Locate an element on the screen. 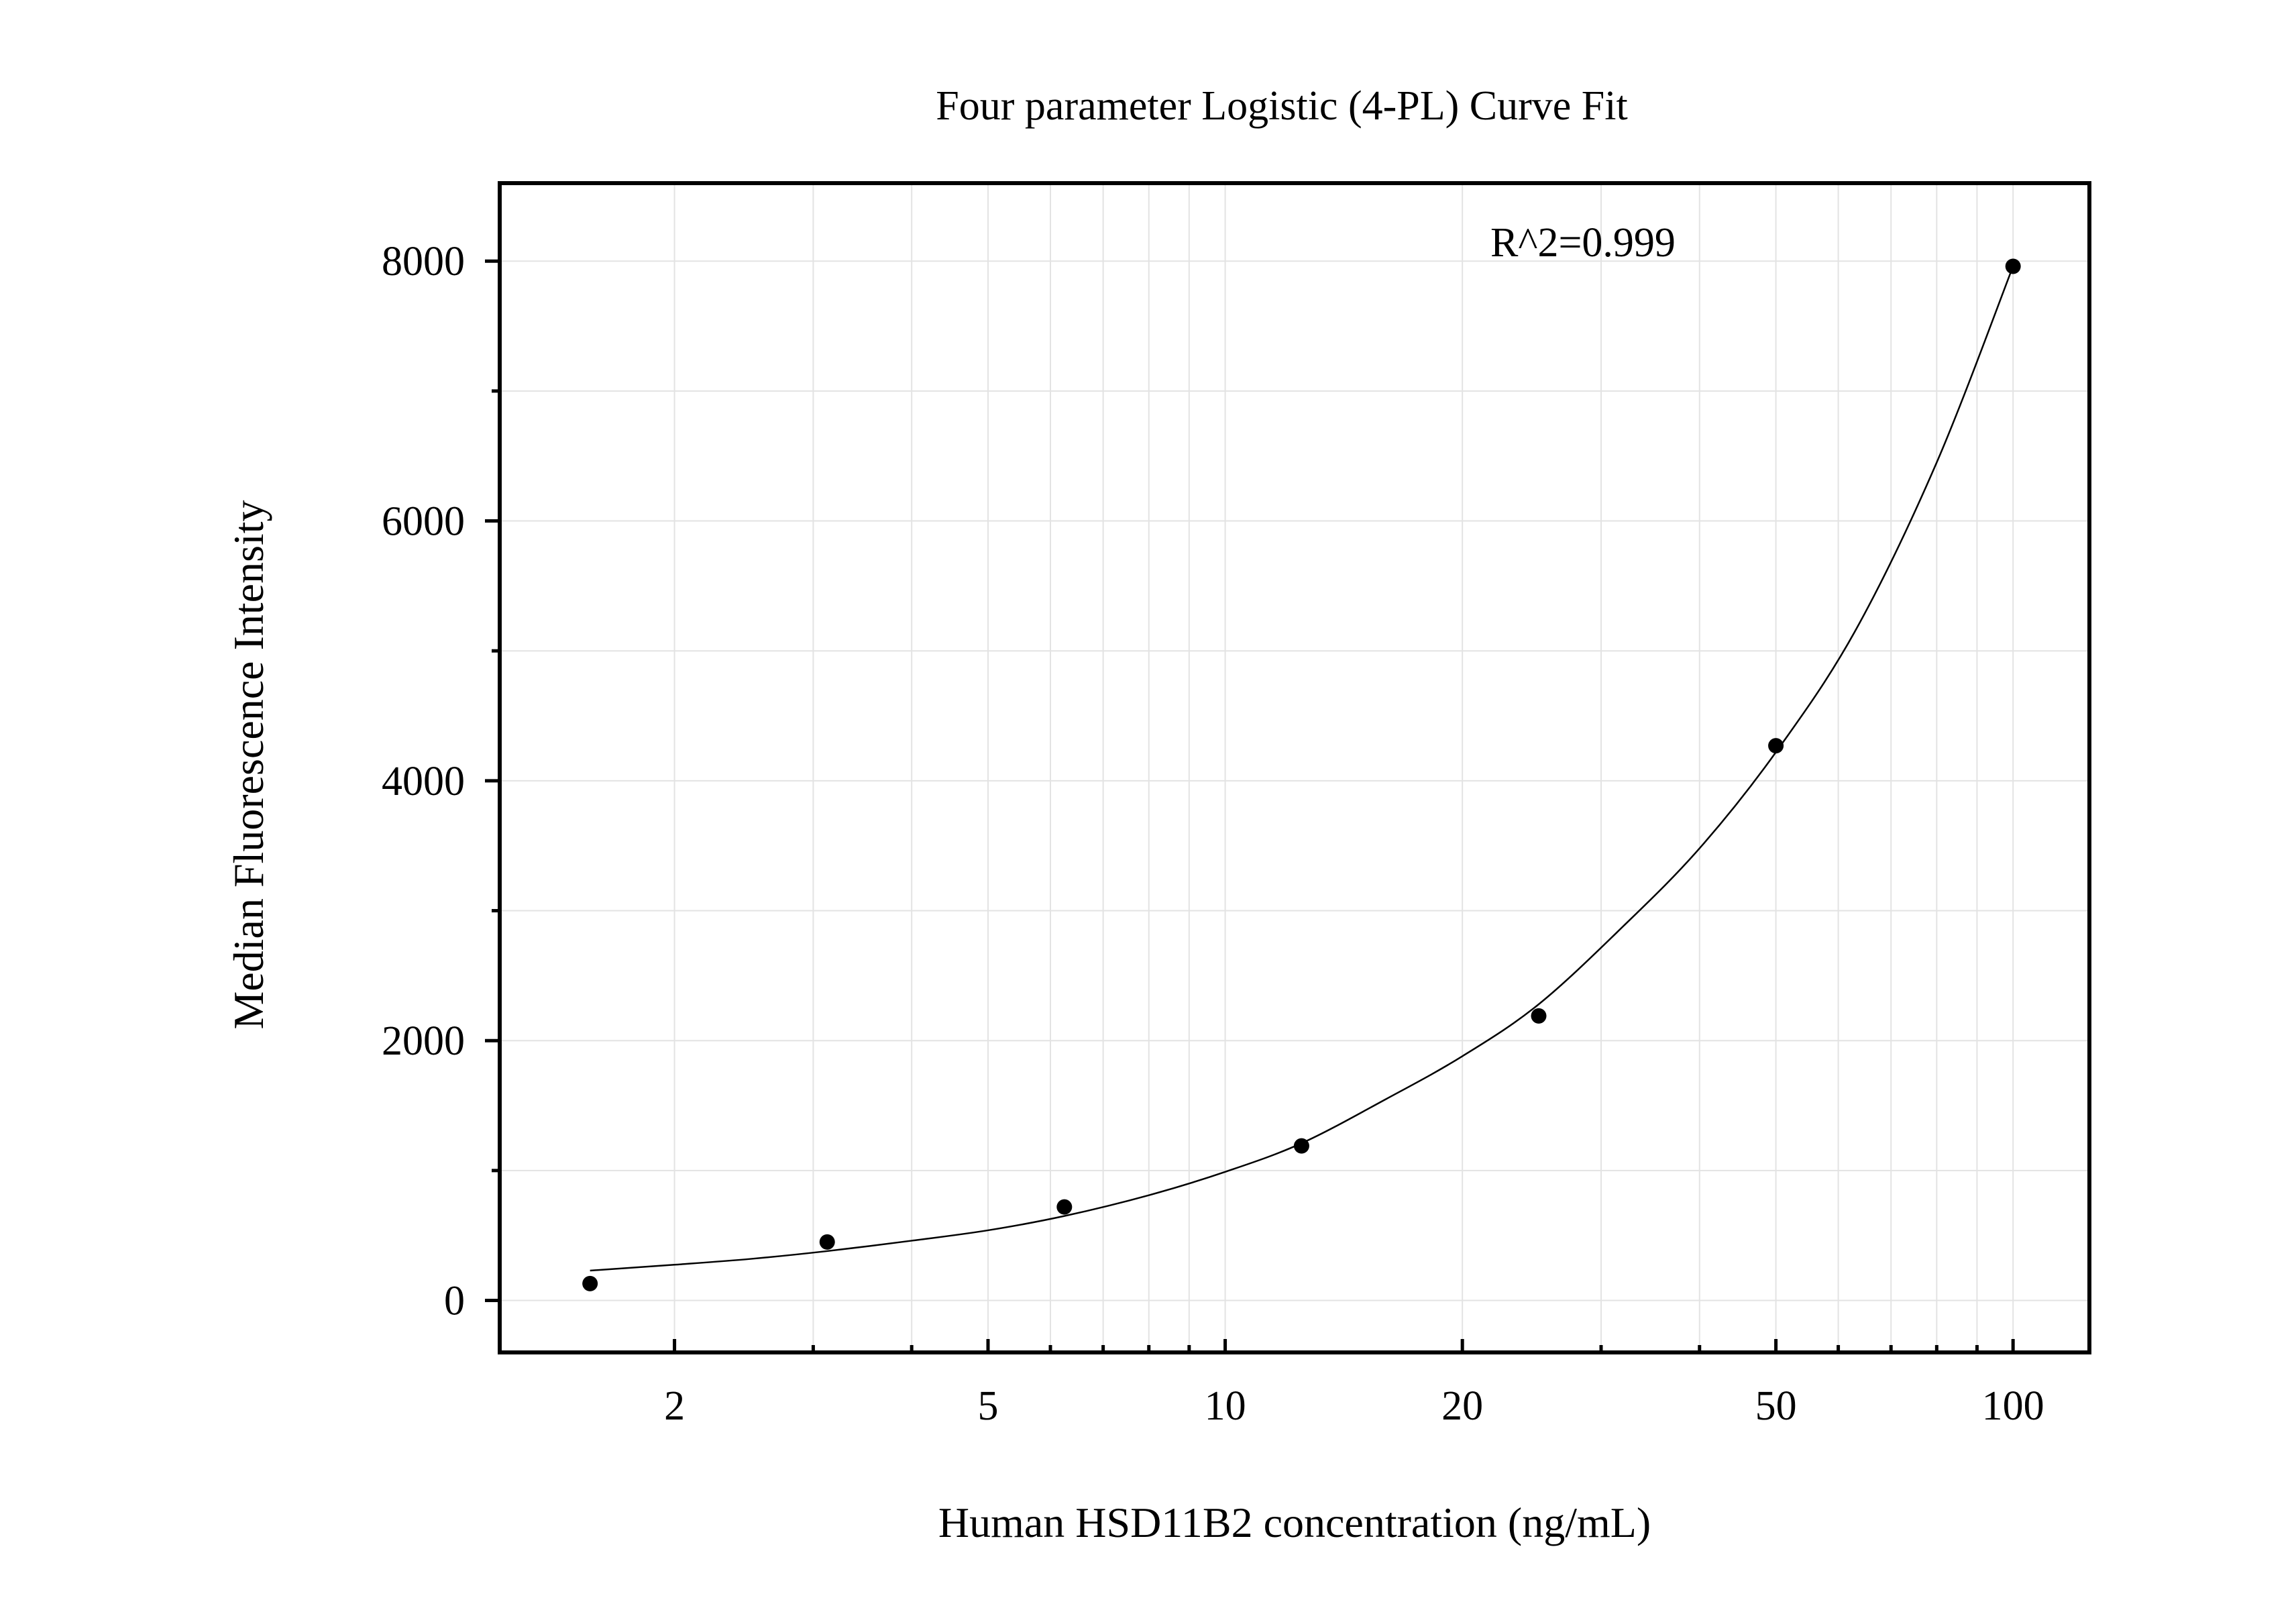 This screenshot has width=2296, height=1604. x-tick-label: 10 is located at coordinates (1225, 1406).